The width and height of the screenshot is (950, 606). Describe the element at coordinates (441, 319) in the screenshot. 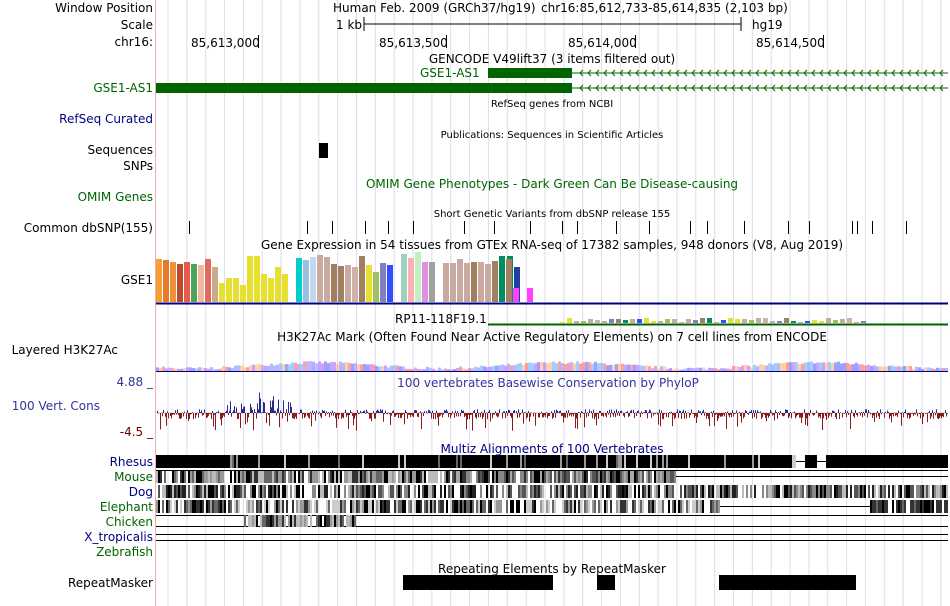

I see `rp11-gene-label: RP11-118F19.1` at that location.